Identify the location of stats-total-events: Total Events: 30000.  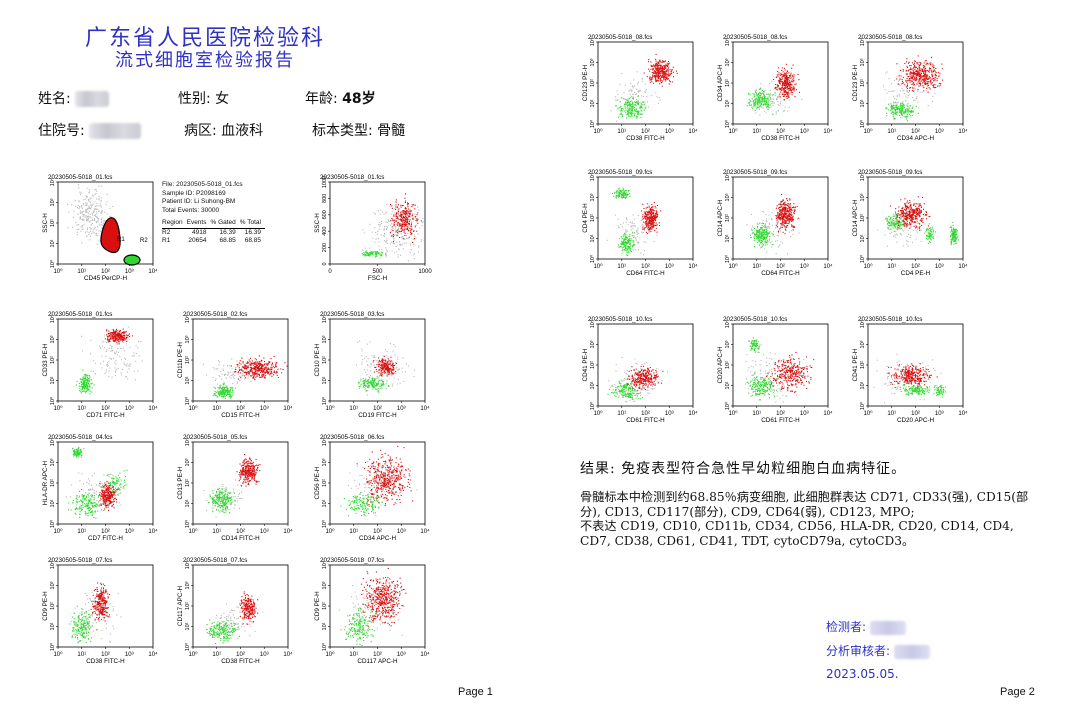
(191, 210).